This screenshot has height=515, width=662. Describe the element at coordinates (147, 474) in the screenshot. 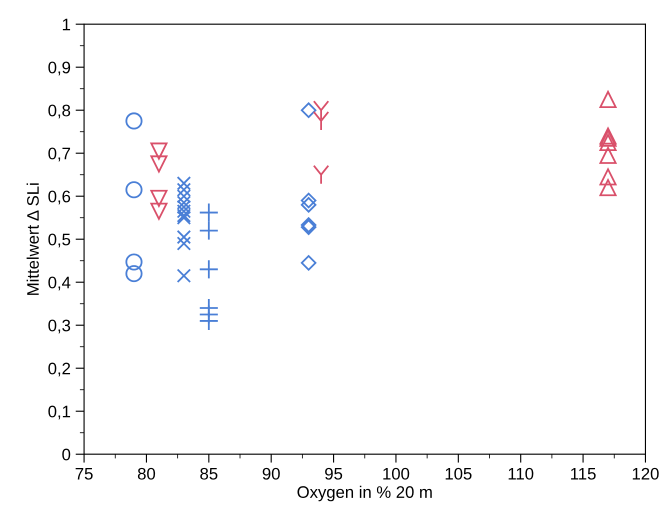

I see `x-tick-label: 80` at that location.